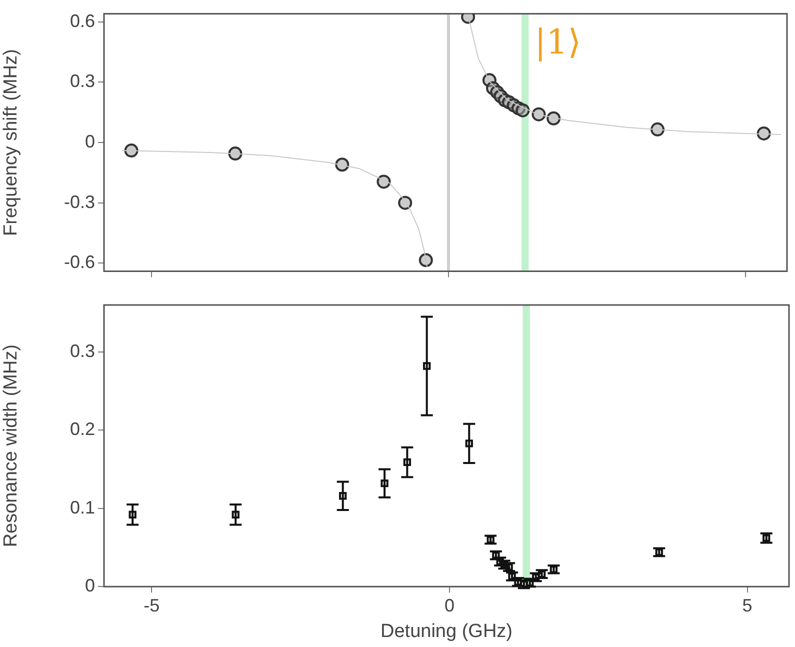 This screenshot has width=795, height=647. Describe the element at coordinates (82, 507) in the screenshot. I see `y-tick-label: 0.1` at that location.